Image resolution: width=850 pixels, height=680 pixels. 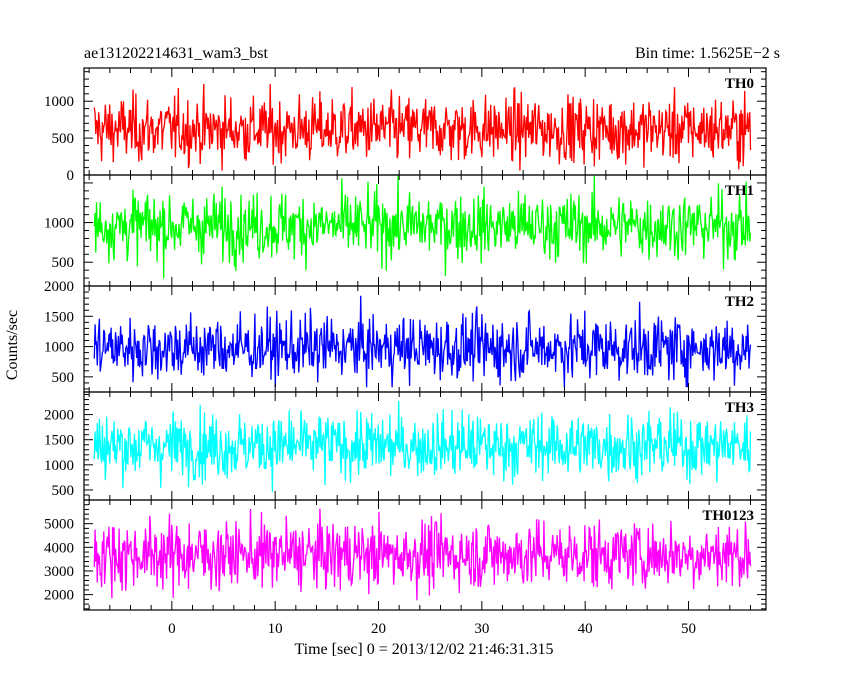 What do you see at coordinates (275, 629) in the screenshot?
I see `x-tick-label: 10` at bounding box center [275, 629].